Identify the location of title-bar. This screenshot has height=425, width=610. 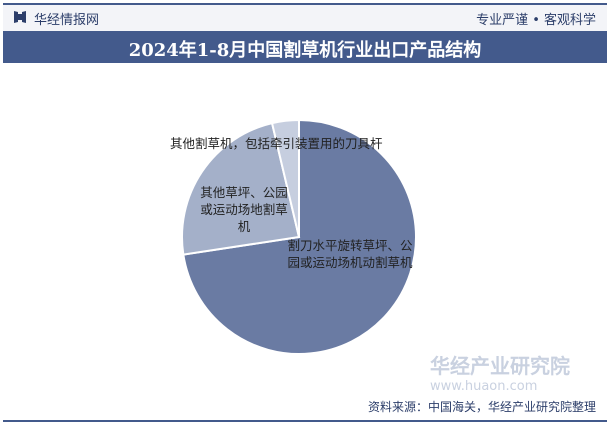
(305, 47).